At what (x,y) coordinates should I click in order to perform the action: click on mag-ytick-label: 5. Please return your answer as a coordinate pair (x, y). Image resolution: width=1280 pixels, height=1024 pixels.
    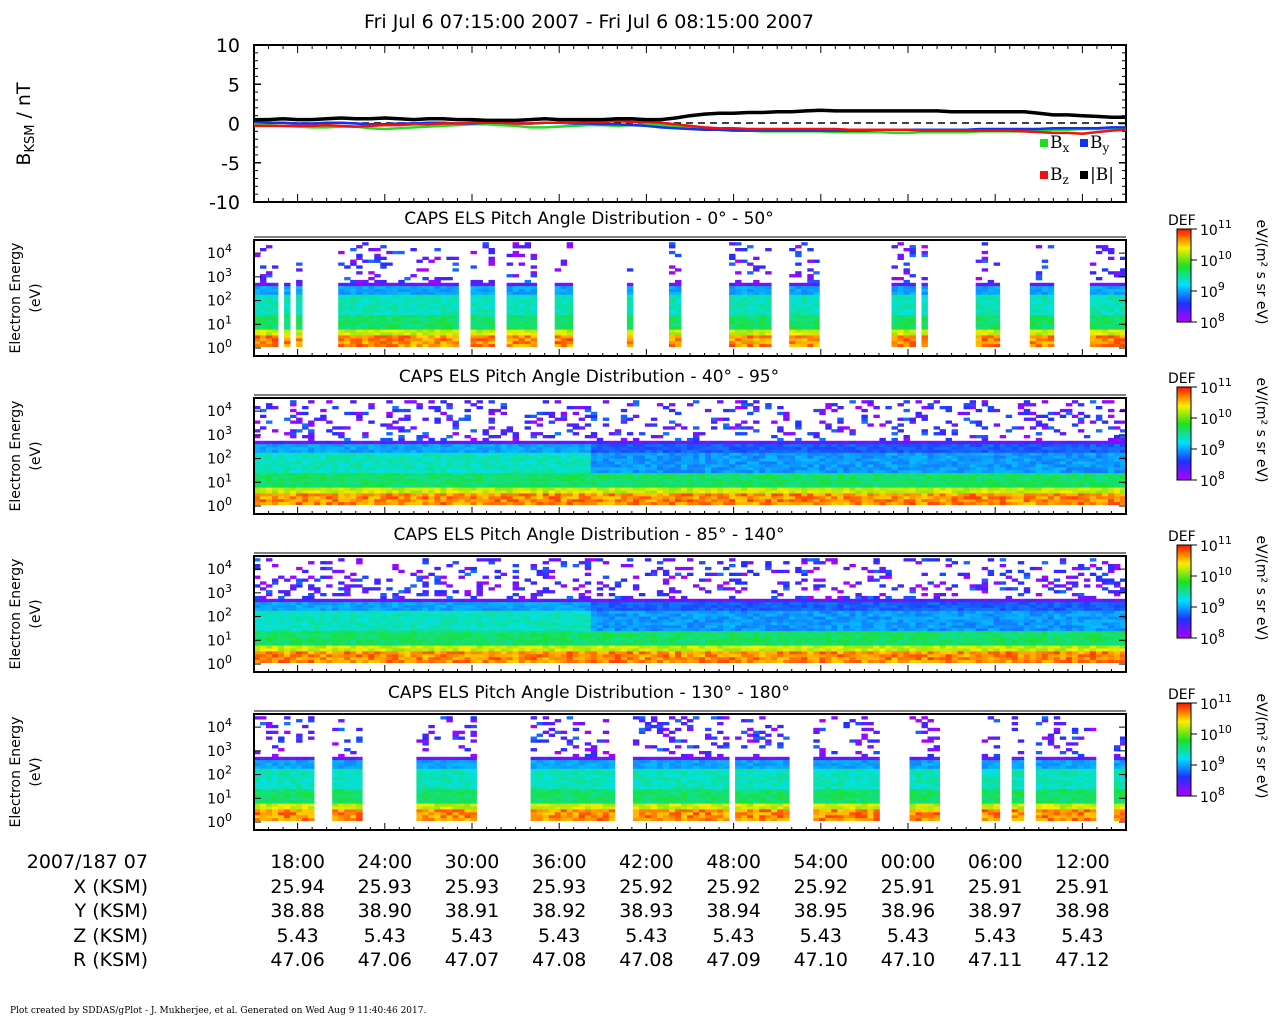
    Looking at the image, I should click on (234, 85).